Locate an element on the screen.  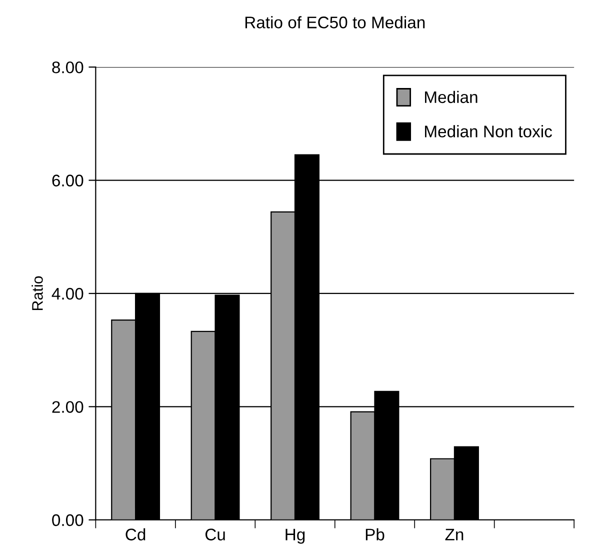
chart-title: Ratio of EC50 to Median is located at coordinates (335, 22).